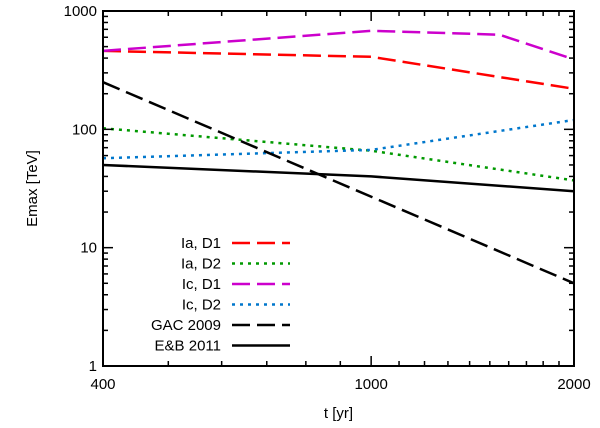 The width and height of the screenshot is (600, 428). Describe the element at coordinates (201, 243) in the screenshot. I see `legend-label-ia-d1: Ia, D1` at that location.